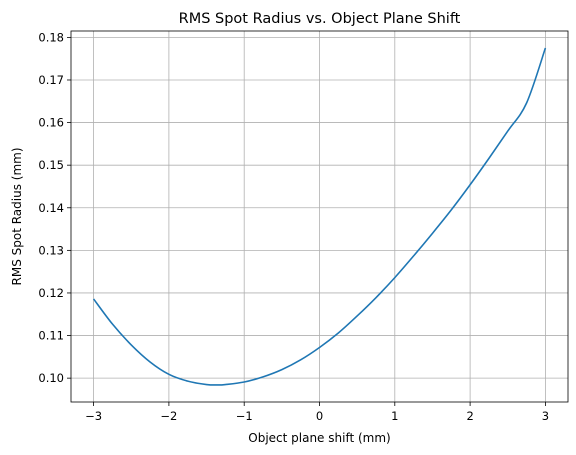 This screenshot has height=455, width=576. What do you see at coordinates (51, 37) in the screenshot?
I see `y-tick-label: 0.18` at bounding box center [51, 37].